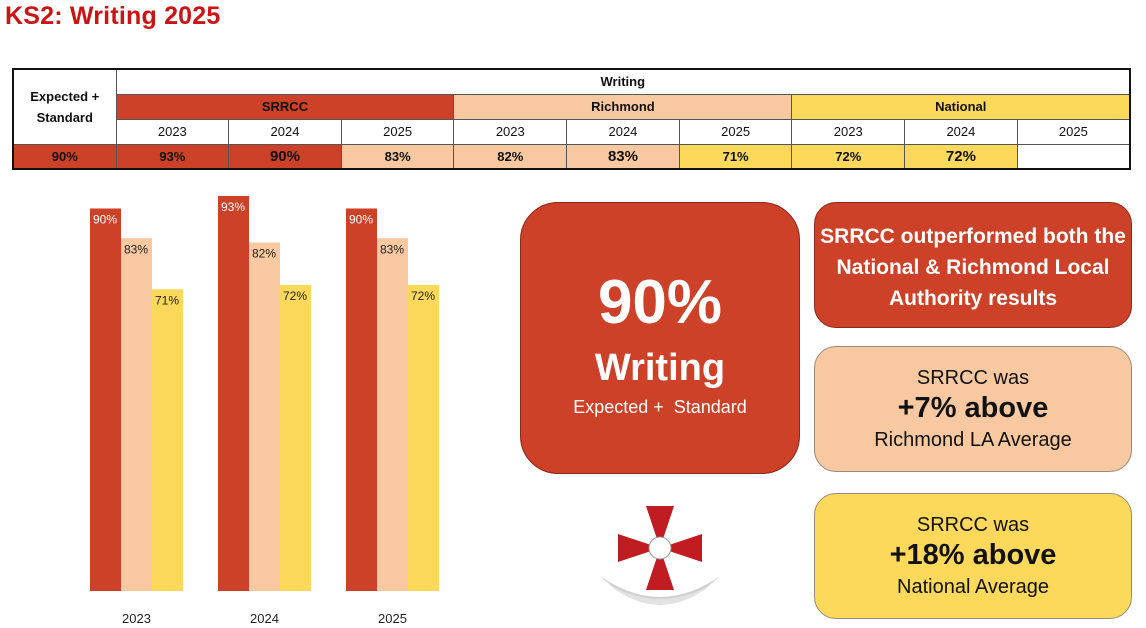 Image resolution: width=1146 pixels, height=628 pixels. Describe the element at coordinates (660, 555) in the screenshot. I see `red-cross-crest-icon` at that location.